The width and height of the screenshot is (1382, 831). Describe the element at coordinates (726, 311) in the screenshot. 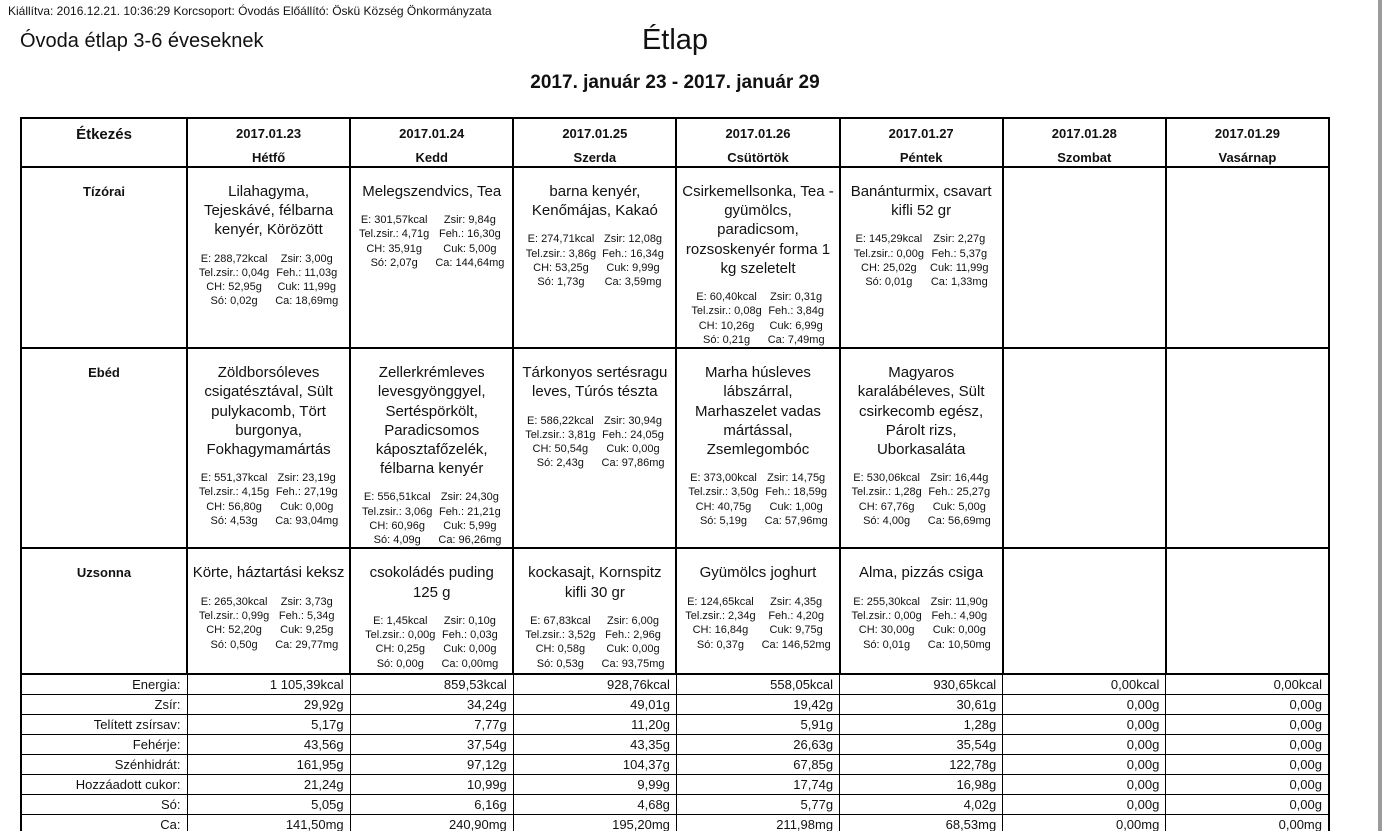

I see `nutrition-line: Tel.zsir.: 0,08g` at that location.